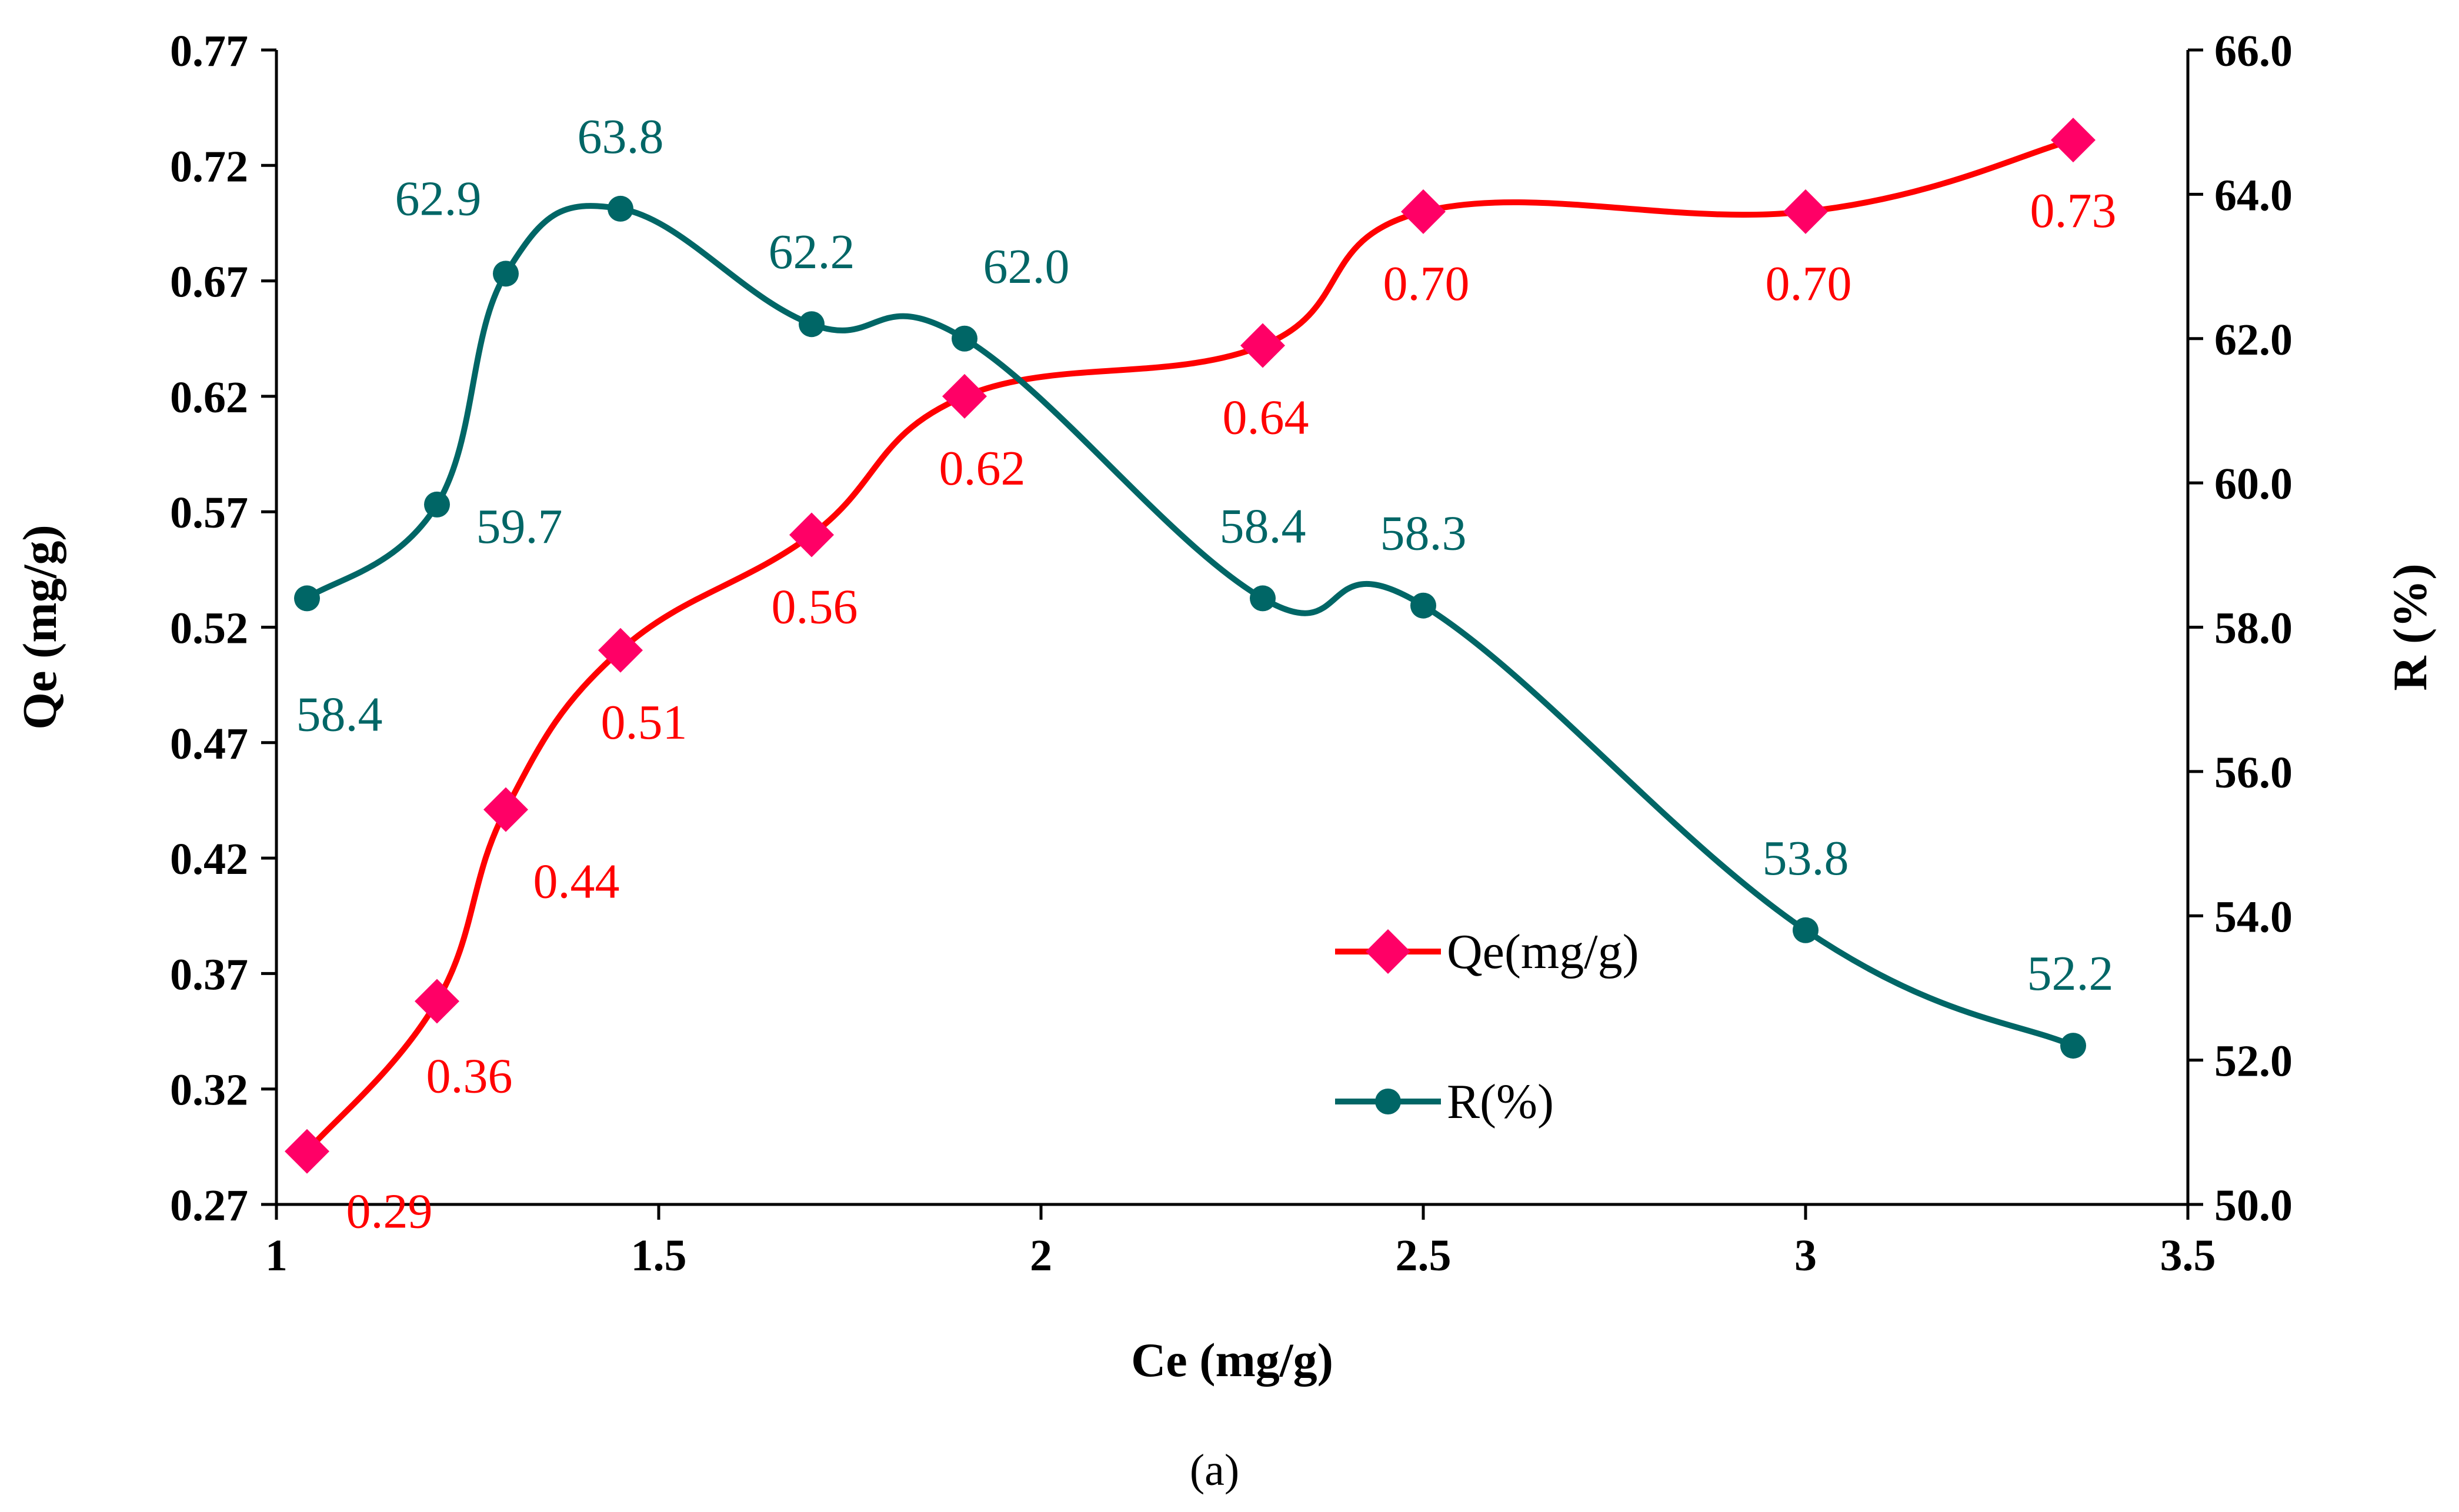 The height and width of the screenshot is (1512, 2459). Describe the element at coordinates (209, 859) in the screenshot. I see `y-tick-label: 0.42` at that location.